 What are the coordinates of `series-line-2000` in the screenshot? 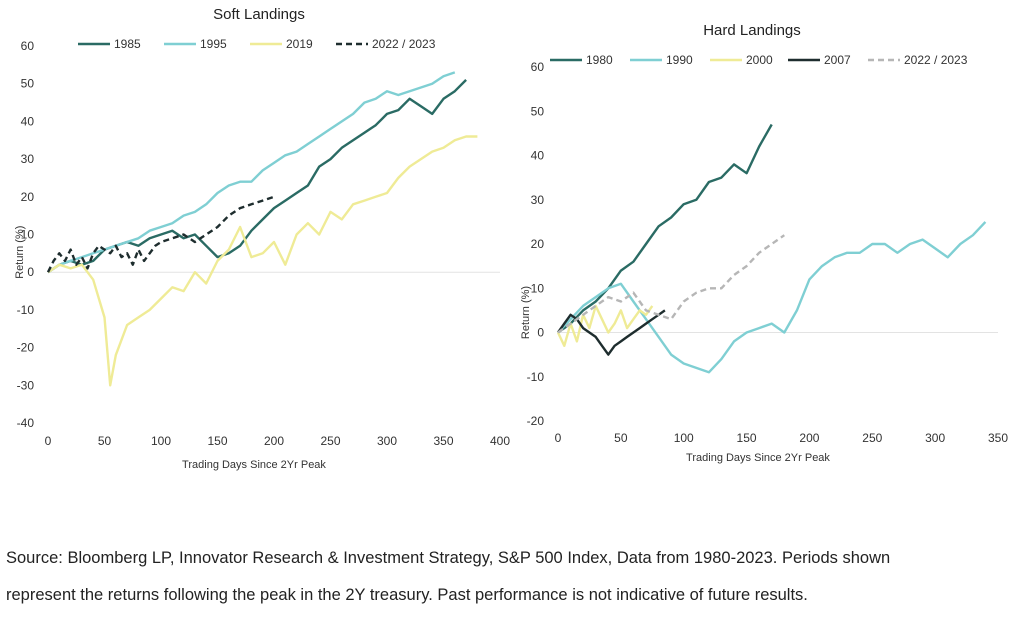 It's located at (605, 325).